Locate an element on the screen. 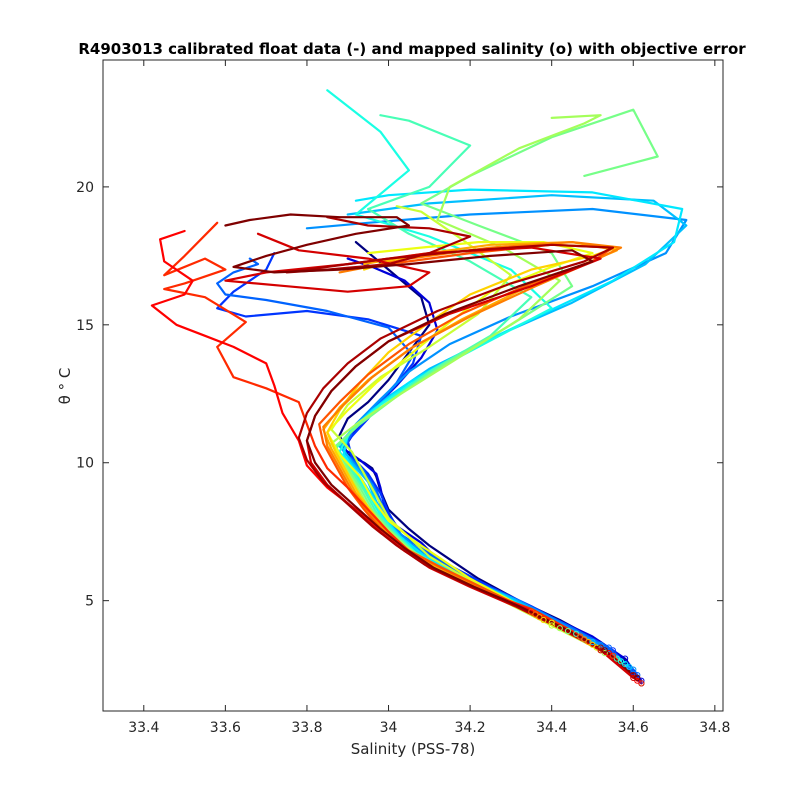  x-tick-label: 34.8 is located at coordinates (714, 728).